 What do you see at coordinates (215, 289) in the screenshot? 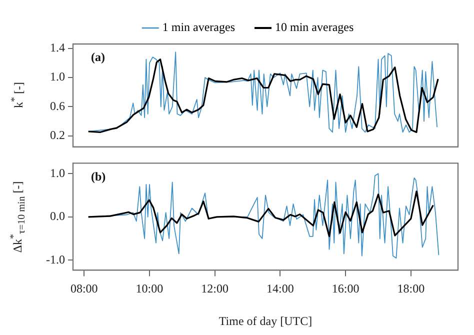
I see `x-tick-label: 12:00` at bounding box center [215, 289].